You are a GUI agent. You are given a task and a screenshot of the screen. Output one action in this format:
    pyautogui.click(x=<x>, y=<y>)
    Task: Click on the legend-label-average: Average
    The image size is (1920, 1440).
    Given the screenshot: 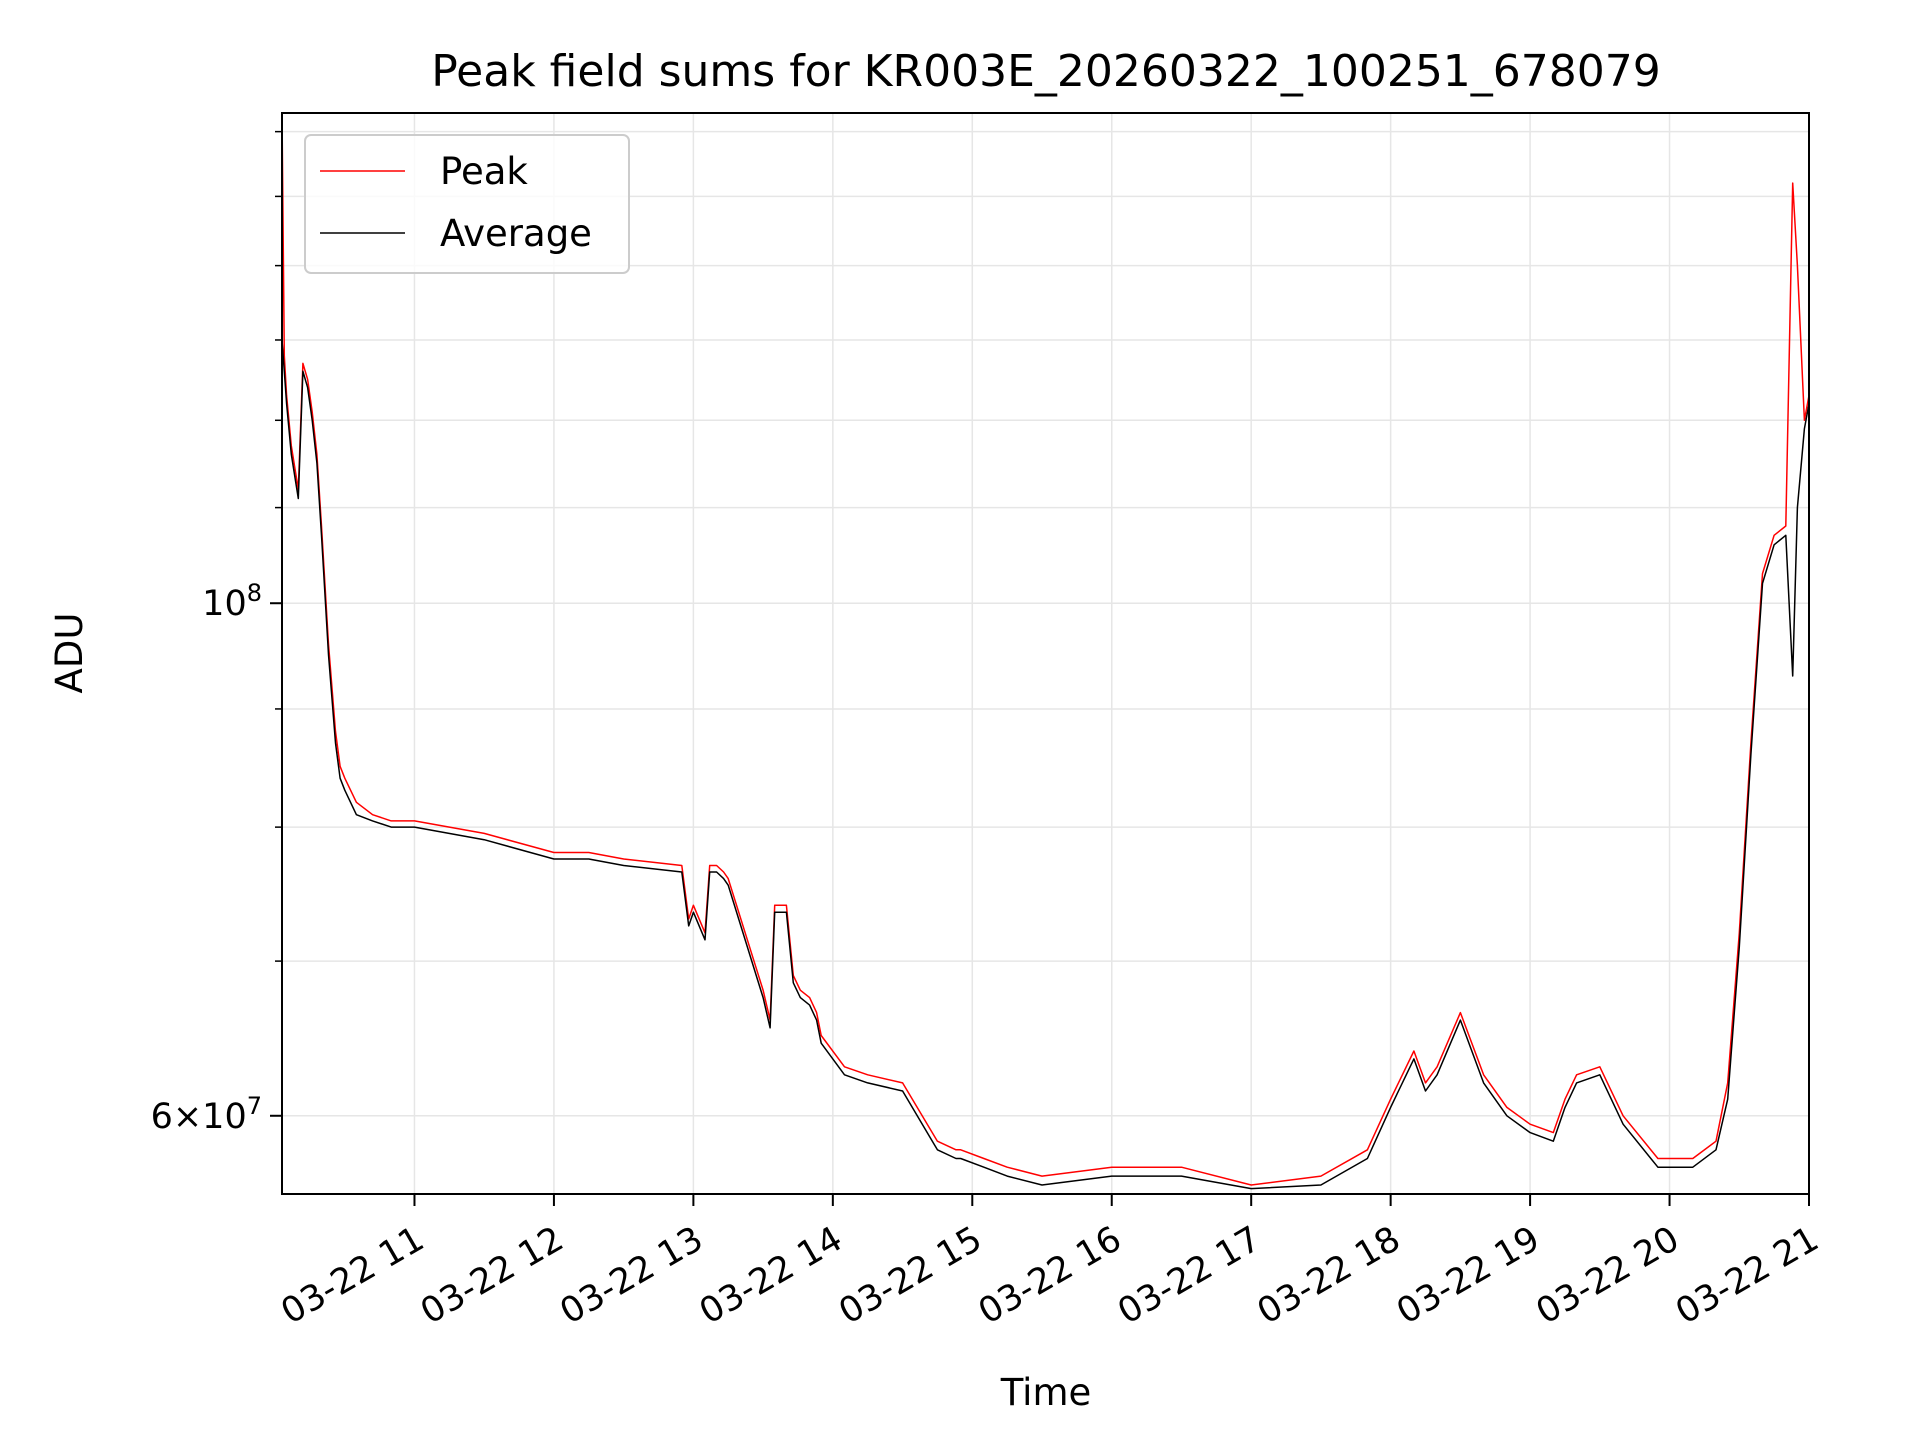 What is the action you would take?
    pyautogui.click(x=516, y=233)
    